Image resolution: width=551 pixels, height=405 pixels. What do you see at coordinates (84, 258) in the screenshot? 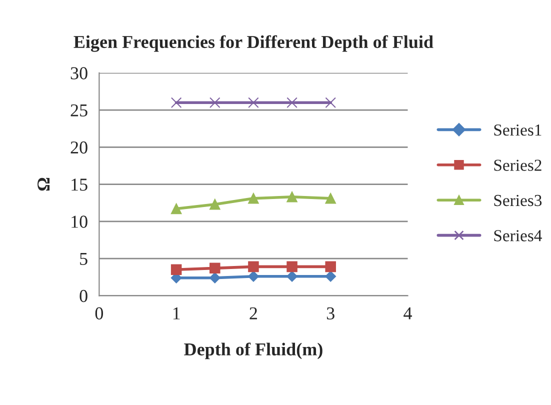
I see `y-tick-label: 5` at bounding box center [84, 258].